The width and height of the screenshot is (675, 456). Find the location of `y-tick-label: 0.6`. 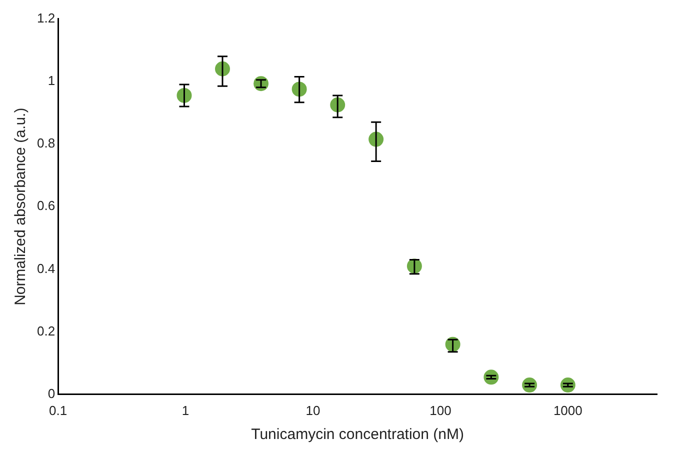

y-tick-label: 0.6 is located at coordinates (46, 206).